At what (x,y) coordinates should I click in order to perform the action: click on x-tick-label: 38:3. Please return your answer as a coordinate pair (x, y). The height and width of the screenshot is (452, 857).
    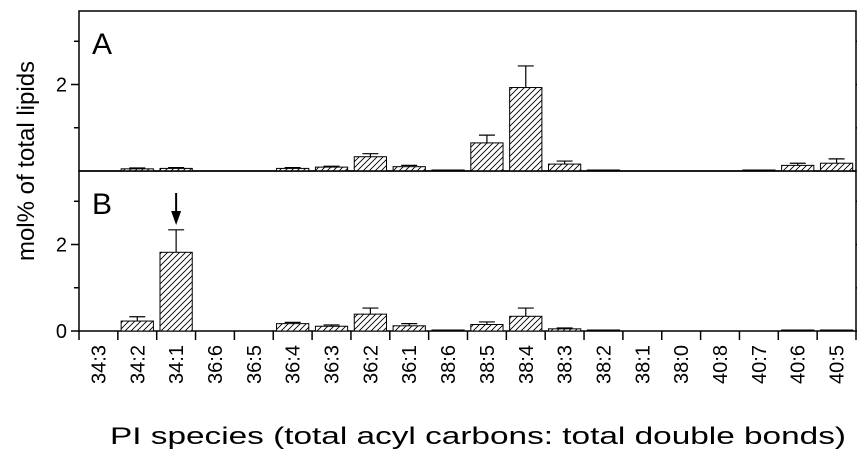
    Looking at the image, I should click on (566, 364).